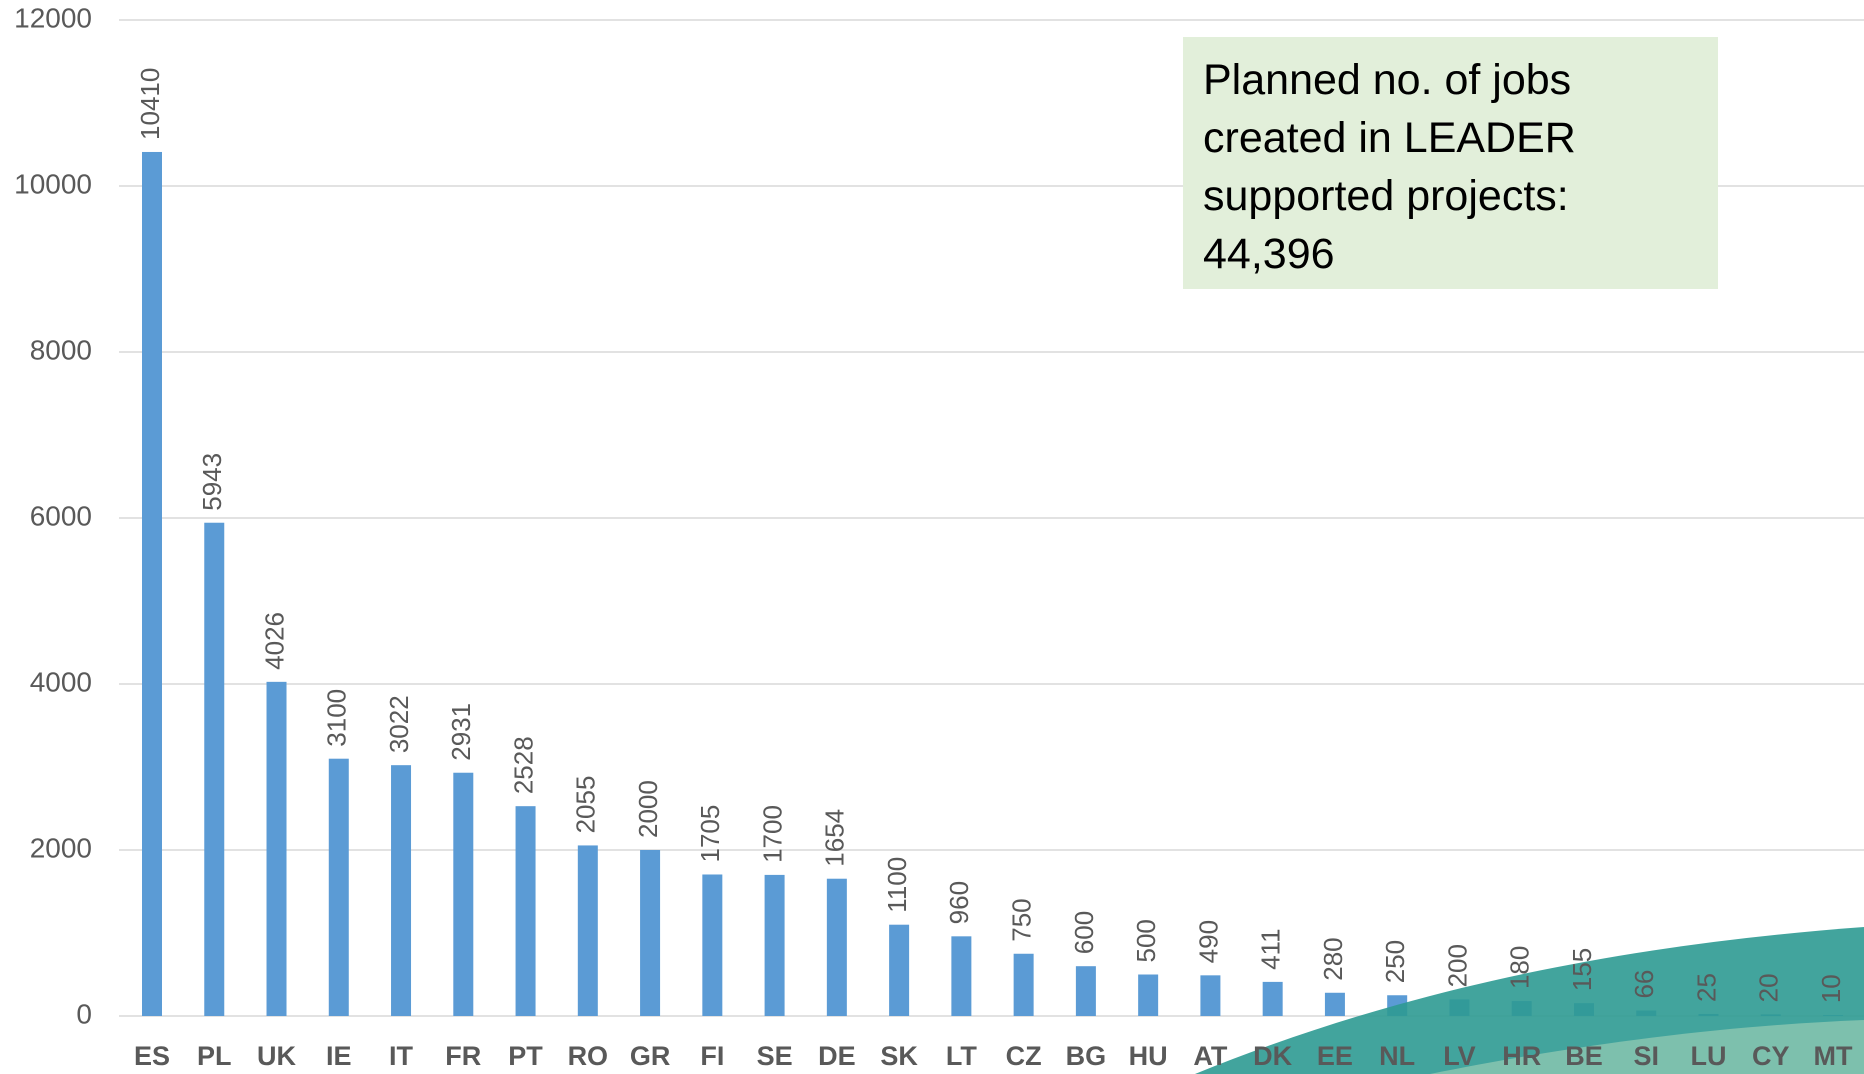 The image size is (1864, 1074). Describe the element at coordinates (1769, 987) in the screenshot. I see `value-label: 20` at that location.